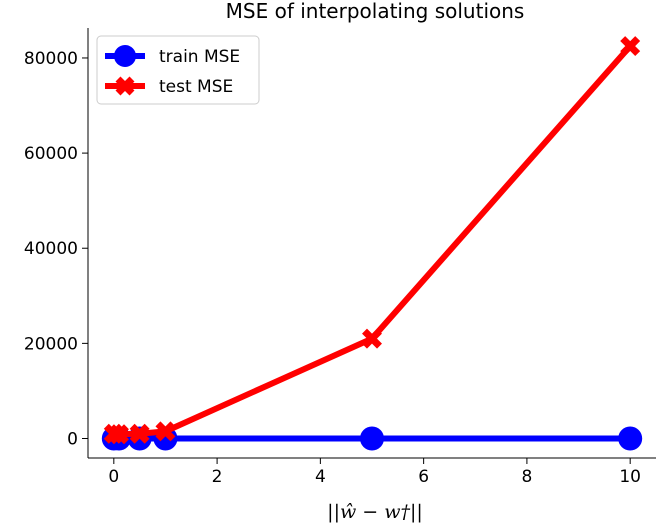 This screenshot has height=529, width=659. I want to click on x-tick-label: 6, so click(423, 477).